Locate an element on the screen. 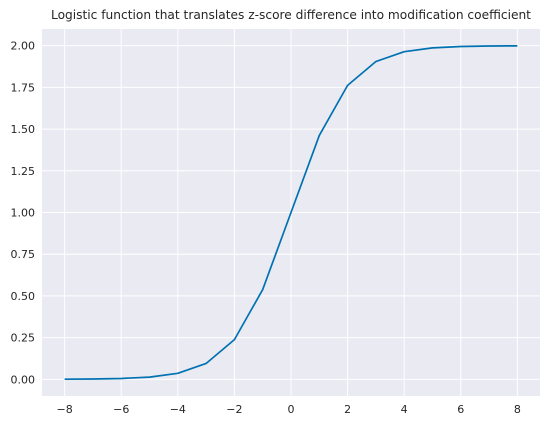 This screenshot has height=422, width=546. y-tick-label: 1.50 is located at coordinates (23, 129).